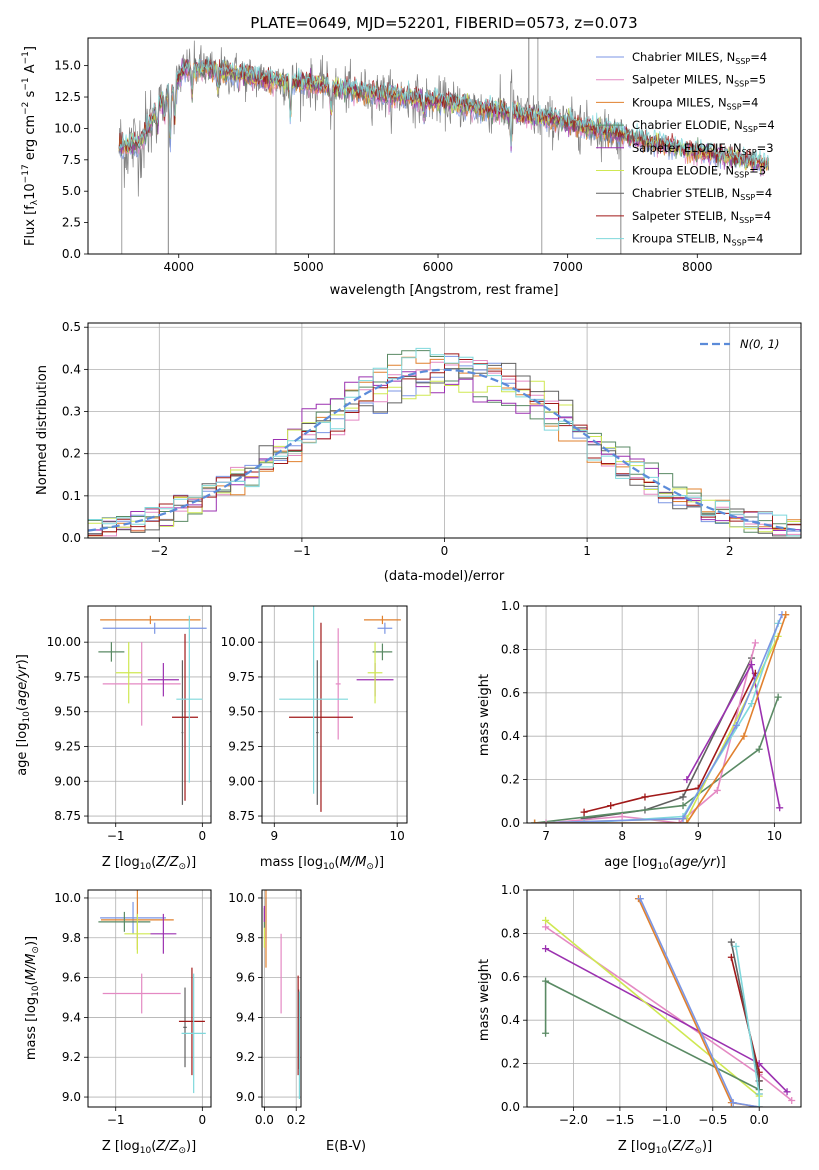  I want to click on massweight_vs_age-grid, so click(664, 714).